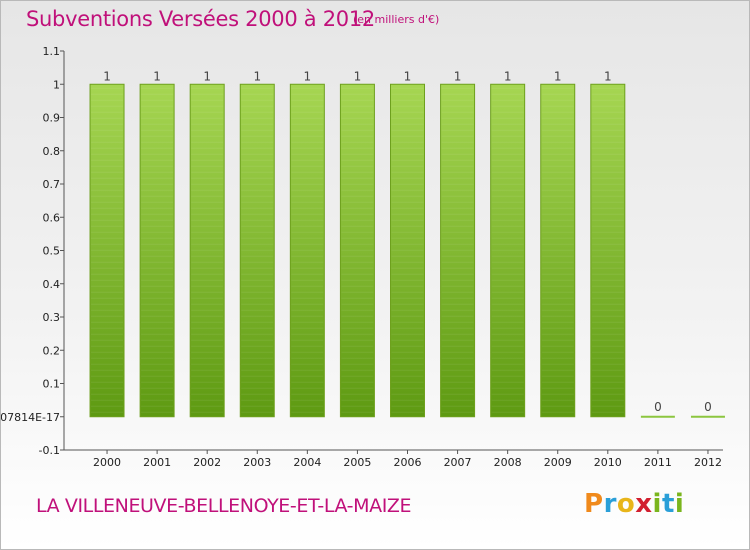 This screenshot has height=550, width=750. Describe the element at coordinates (608, 462) in the screenshot. I see `x-tick-label: 2010` at that location.